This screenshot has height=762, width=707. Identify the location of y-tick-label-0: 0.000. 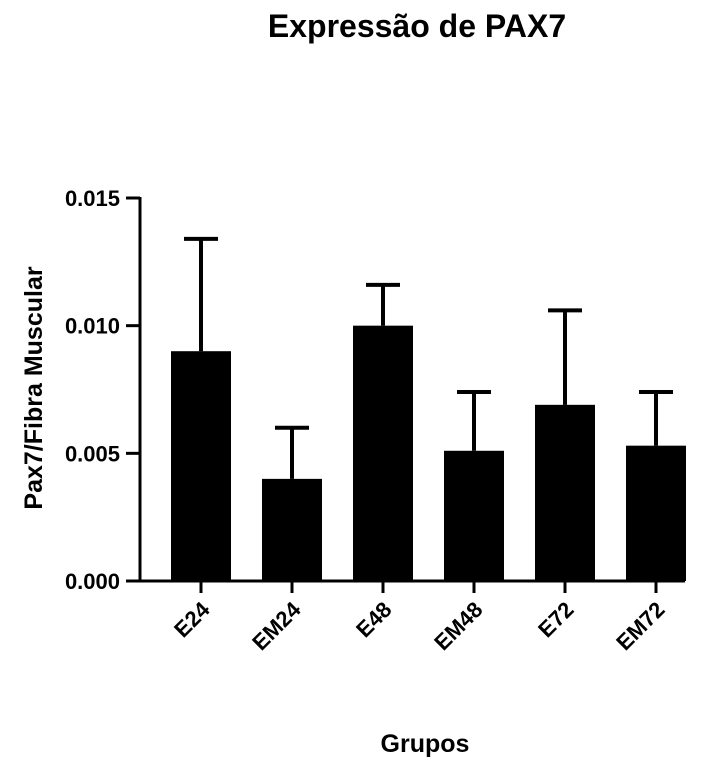
(92, 581).